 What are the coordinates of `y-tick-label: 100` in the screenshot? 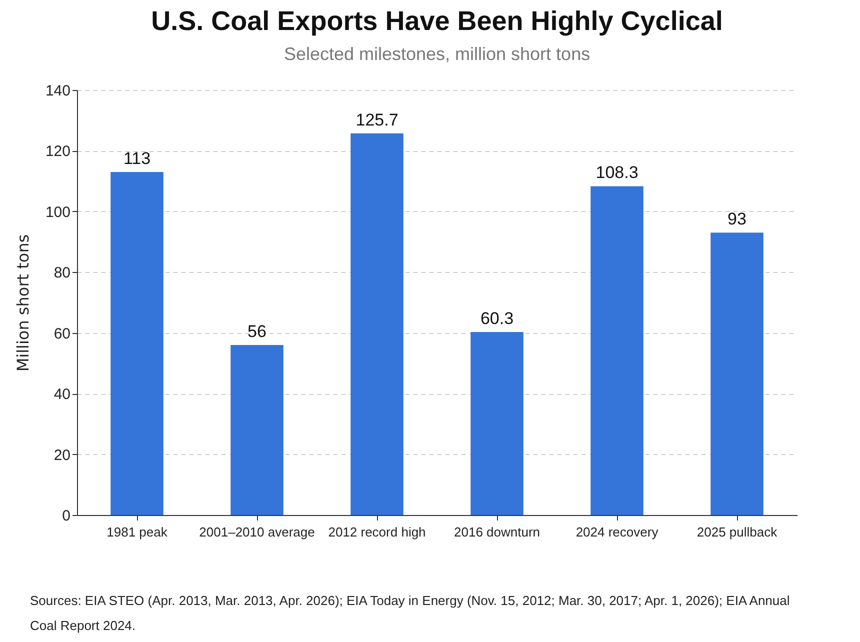 It's located at (57, 212).